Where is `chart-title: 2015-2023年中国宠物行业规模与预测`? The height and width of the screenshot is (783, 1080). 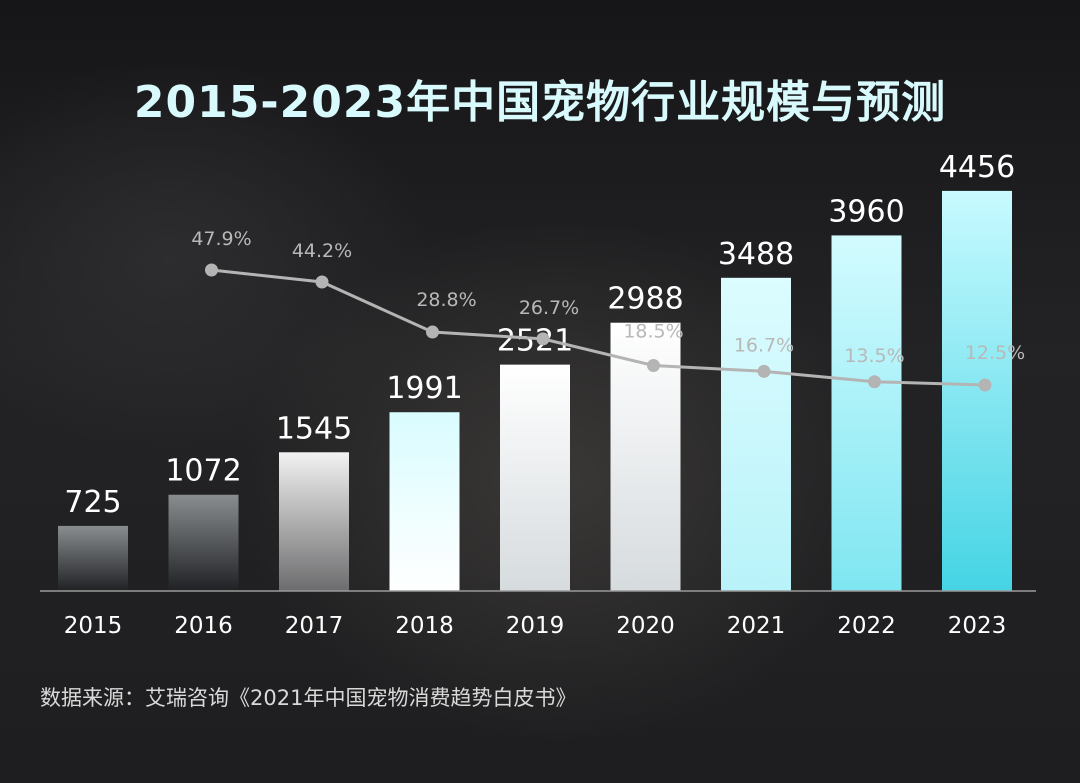 chart-title: 2015-2023年中国宠物行业规模与预测 is located at coordinates (540, 102).